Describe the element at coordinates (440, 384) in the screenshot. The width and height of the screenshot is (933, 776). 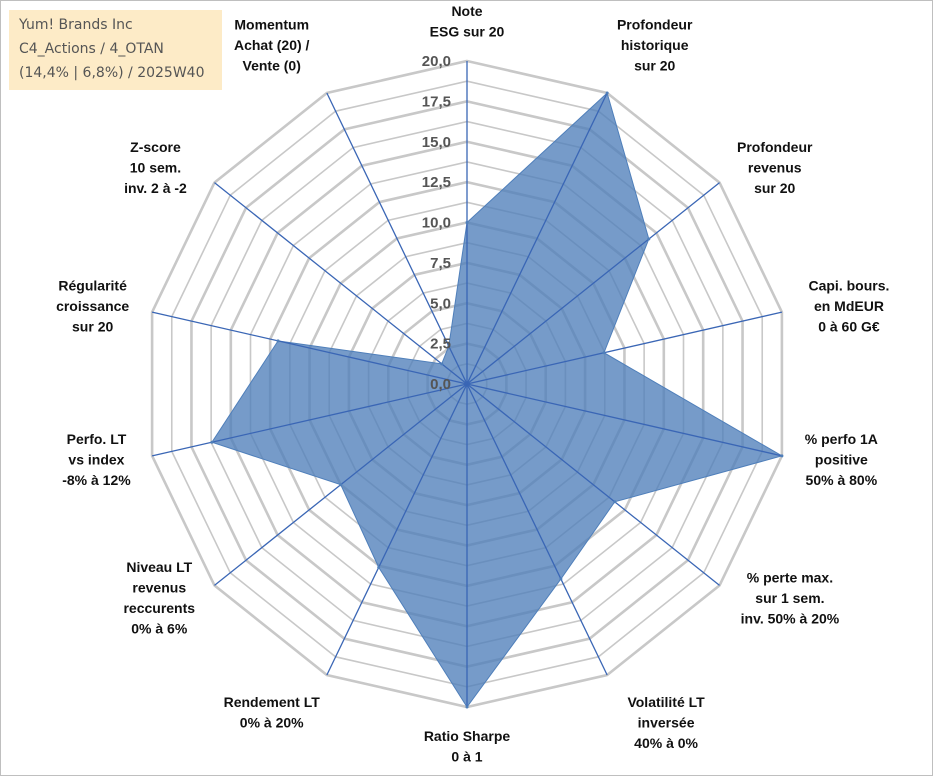
I see `tick-label: 0,0` at that location.